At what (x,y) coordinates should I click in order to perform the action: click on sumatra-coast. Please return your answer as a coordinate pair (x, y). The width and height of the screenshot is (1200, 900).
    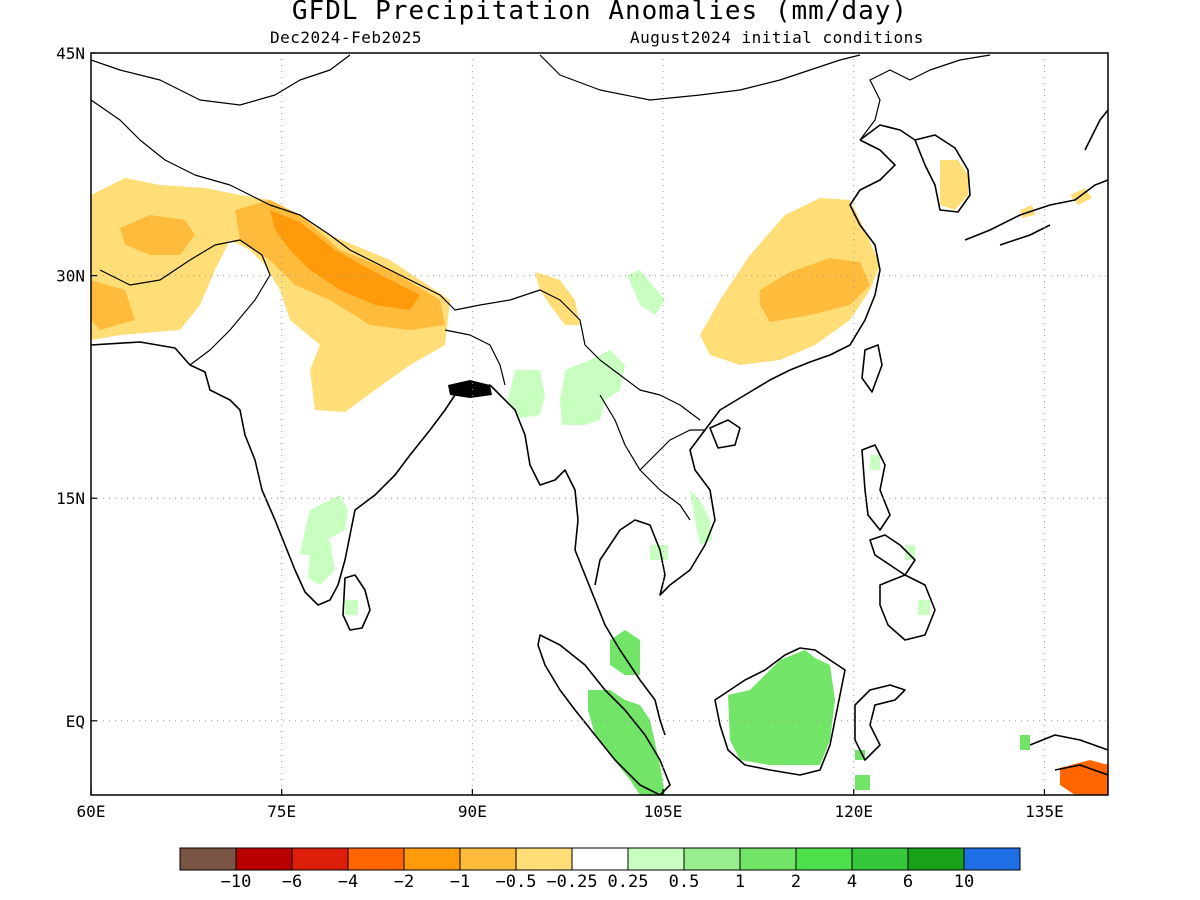
    Looking at the image, I should click on (604, 714).